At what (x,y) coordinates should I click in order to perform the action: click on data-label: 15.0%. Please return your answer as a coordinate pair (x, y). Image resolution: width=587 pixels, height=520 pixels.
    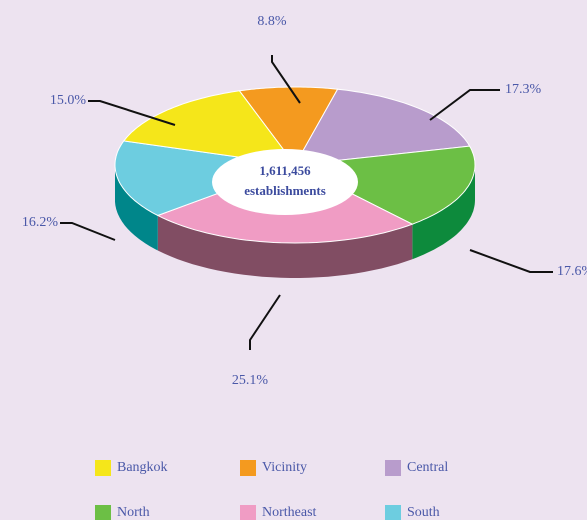
    Looking at the image, I should click on (68, 100).